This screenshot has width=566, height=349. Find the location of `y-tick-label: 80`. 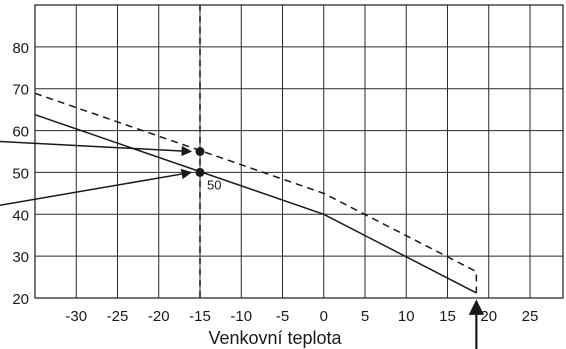

y-tick-label: 80 is located at coordinates (20, 48).